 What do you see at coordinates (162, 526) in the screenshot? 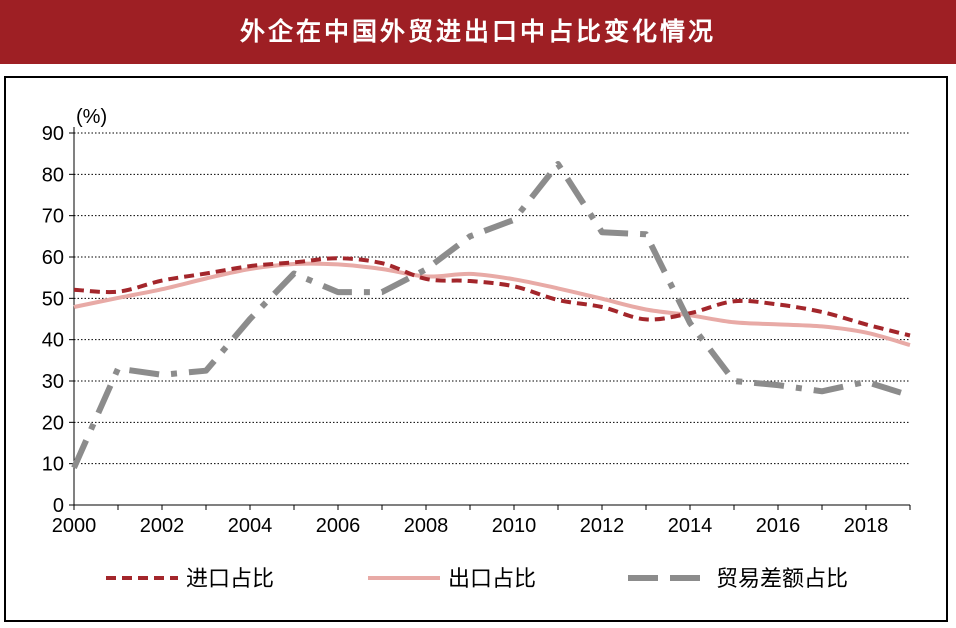
I see `x-tick-label: 2002` at bounding box center [162, 526].